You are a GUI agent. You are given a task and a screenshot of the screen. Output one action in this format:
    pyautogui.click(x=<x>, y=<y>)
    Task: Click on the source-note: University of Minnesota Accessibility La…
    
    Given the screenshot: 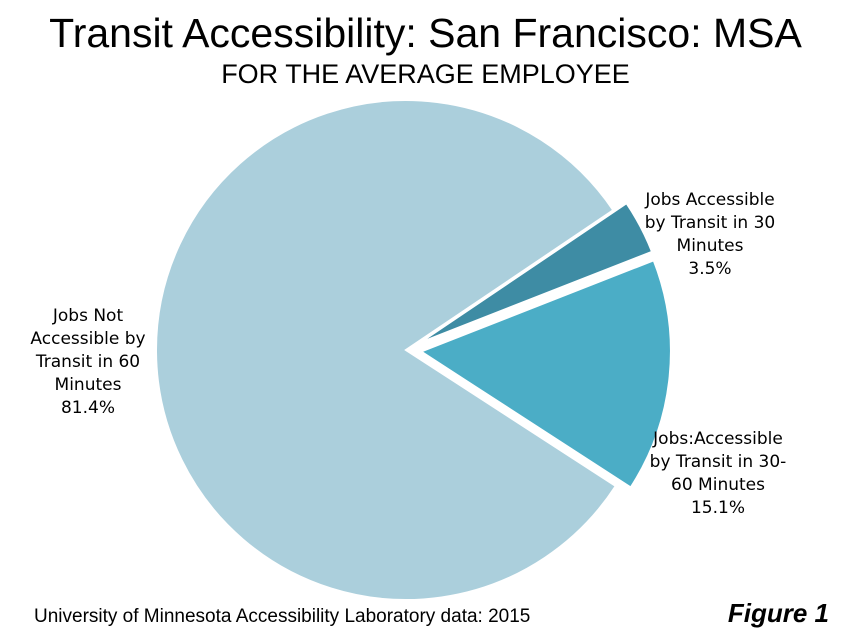 What is the action you would take?
    pyautogui.click(x=282, y=616)
    